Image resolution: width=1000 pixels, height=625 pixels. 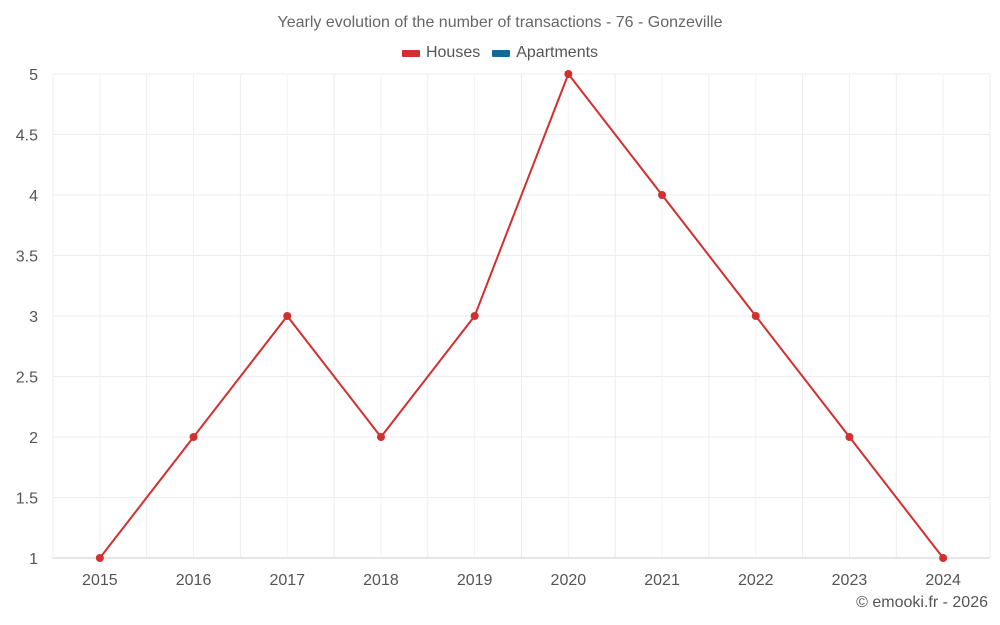 What do you see at coordinates (662, 580) in the screenshot?
I see `x-tick-label: 2021` at bounding box center [662, 580].